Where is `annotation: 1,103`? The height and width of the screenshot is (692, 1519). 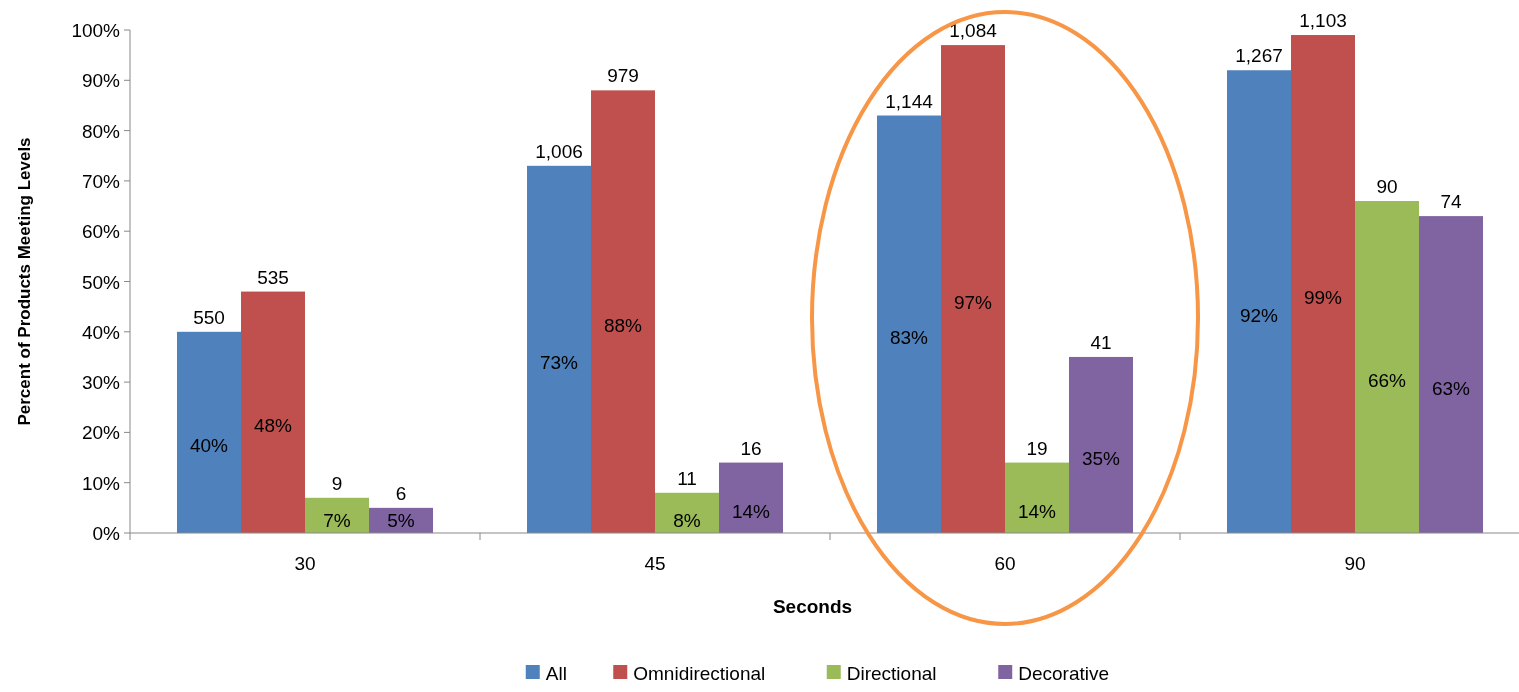
annotation: 1,103 is located at coordinates (1323, 21).